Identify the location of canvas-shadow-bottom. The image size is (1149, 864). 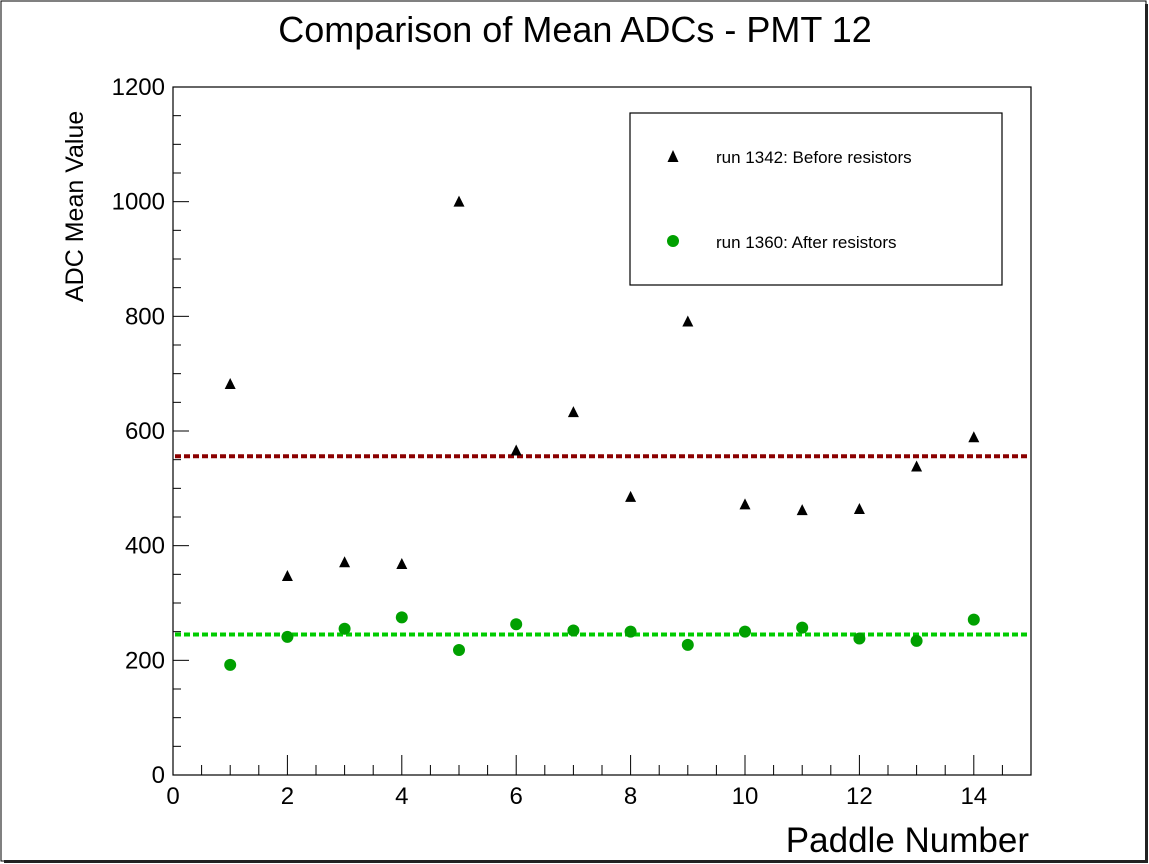
(576, 861).